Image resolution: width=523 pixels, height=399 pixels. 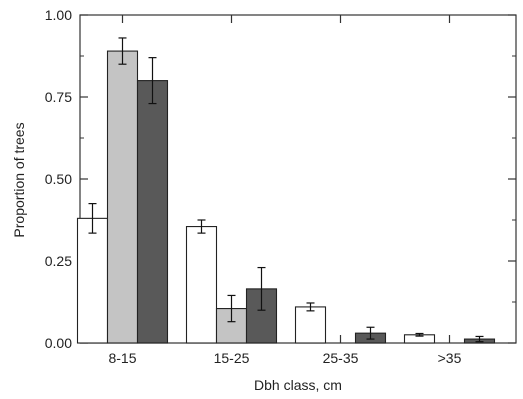 I want to click on x-tick-label-3: >35, so click(x=450, y=358).